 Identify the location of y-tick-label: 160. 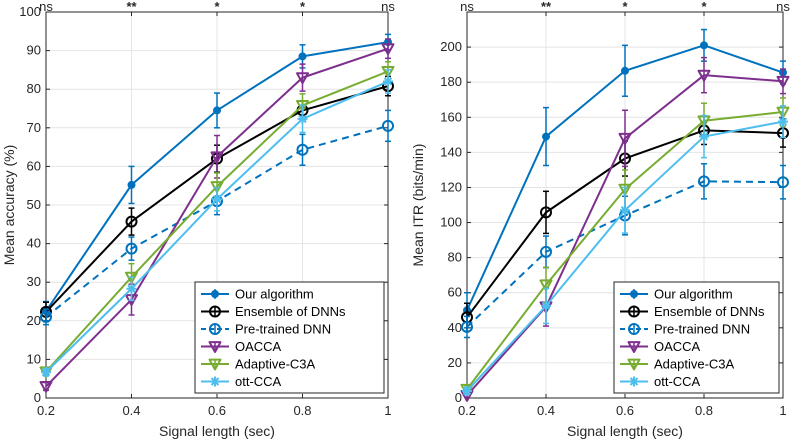
(451, 116).